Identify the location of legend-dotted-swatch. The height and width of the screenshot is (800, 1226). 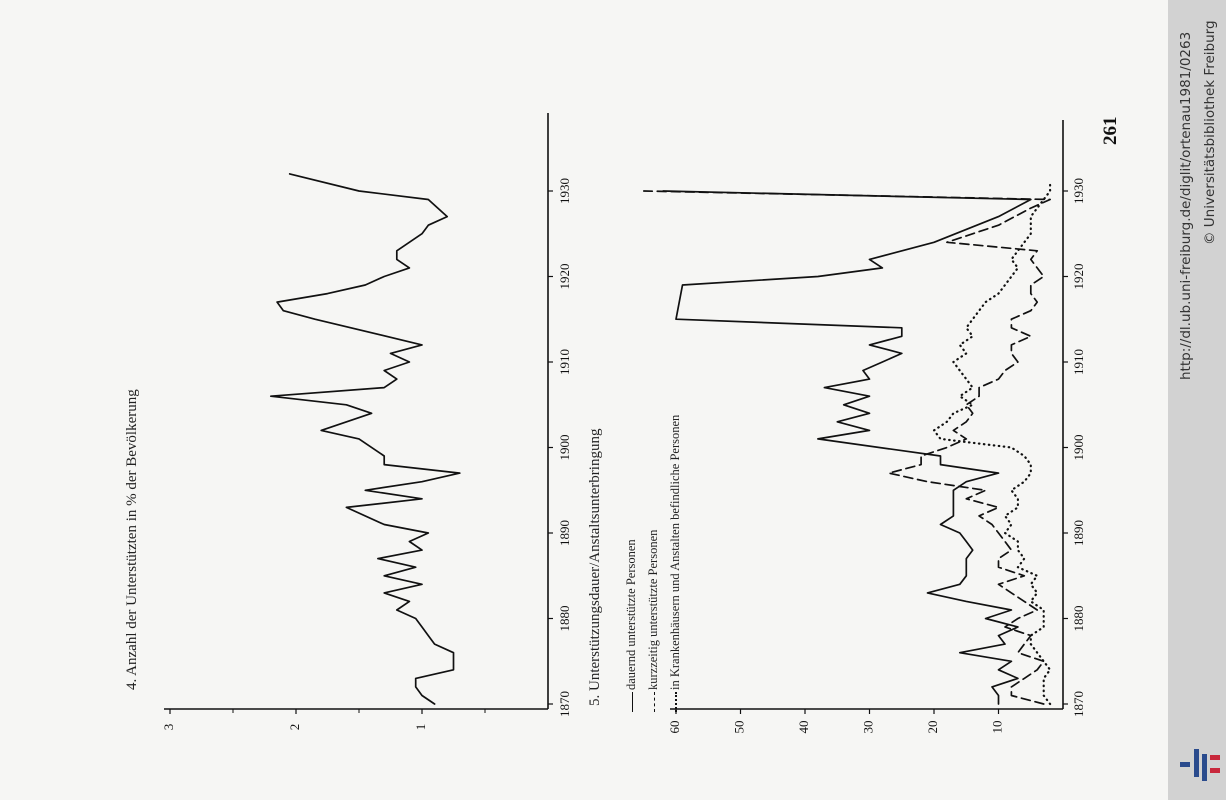
(676, 702).